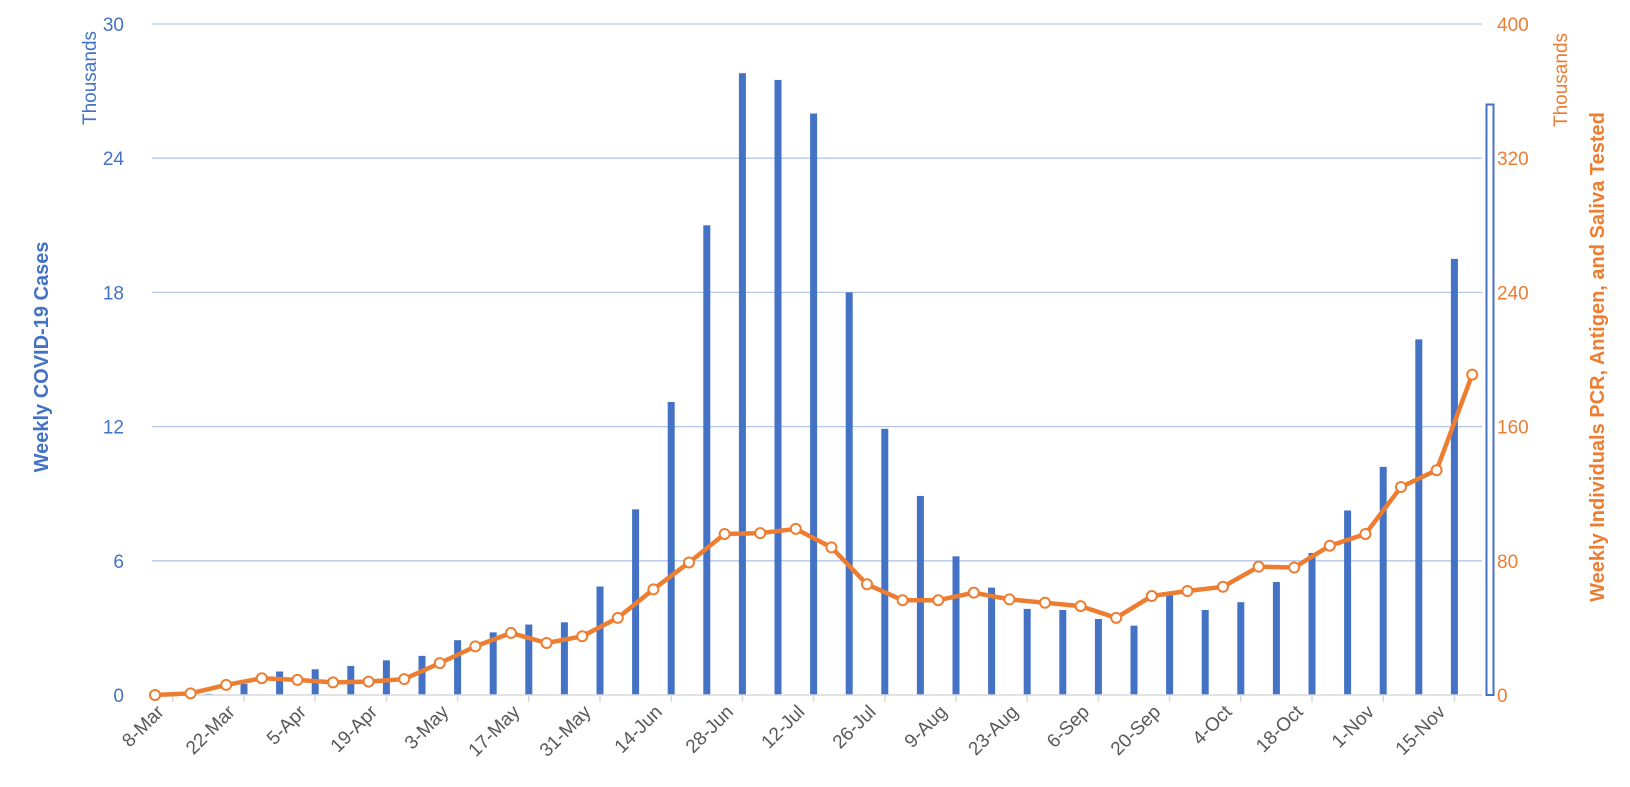 This screenshot has height=787, width=1630. I want to click on x-tick-label: 15-Nov, so click(1421, 730).